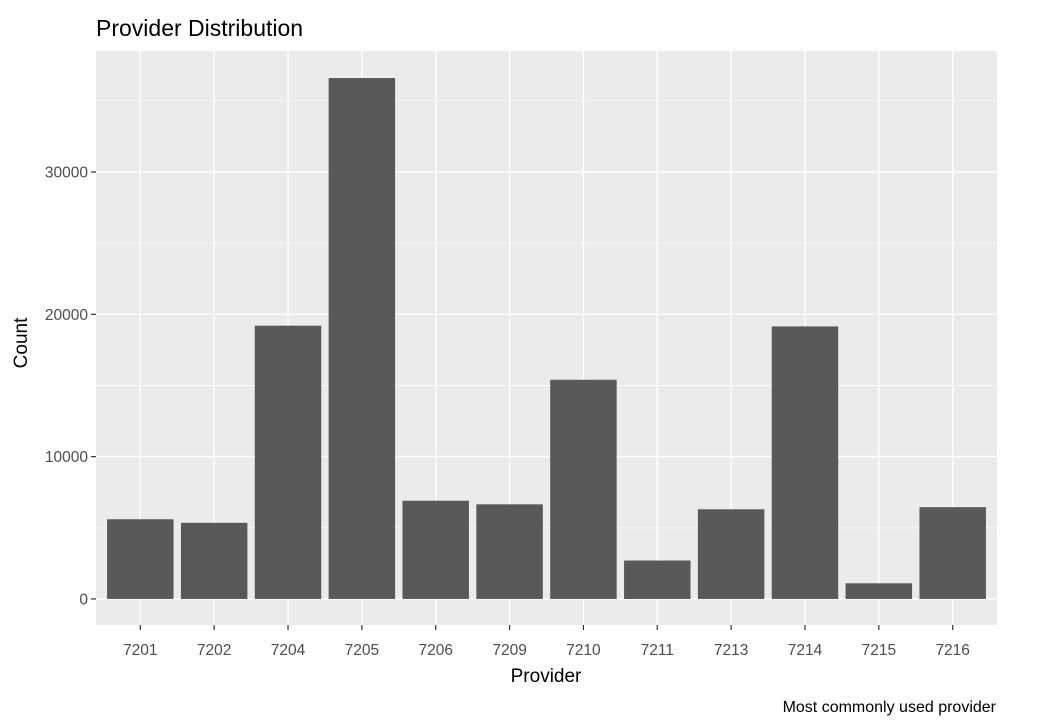  I want to click on y-tick-label: 0, so click(83, 599).